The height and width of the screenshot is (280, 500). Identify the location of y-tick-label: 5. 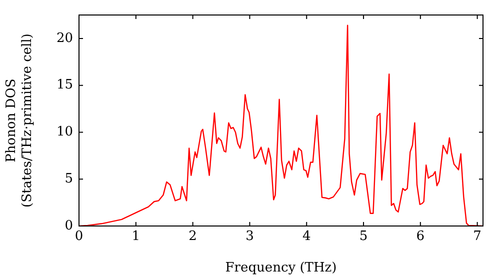
(68, 178).